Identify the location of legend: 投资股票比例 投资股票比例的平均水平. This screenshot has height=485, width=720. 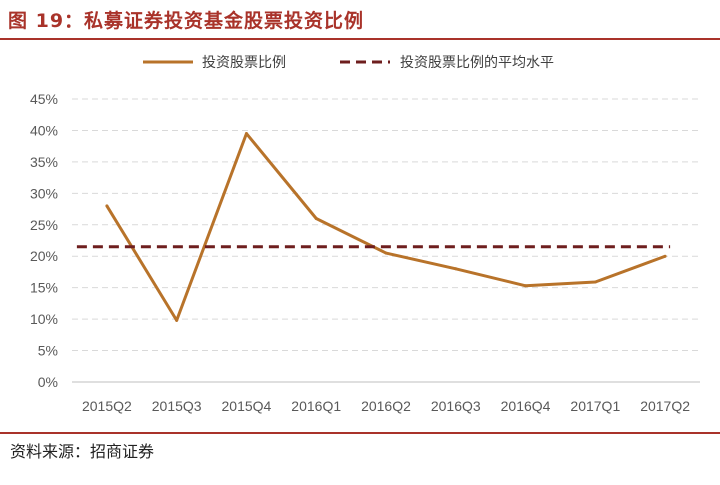
(348, 62).